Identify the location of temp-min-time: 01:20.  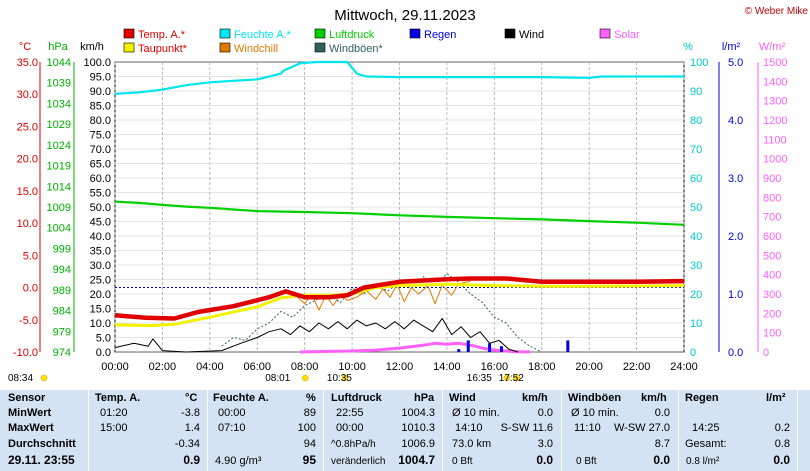
(114, 413).